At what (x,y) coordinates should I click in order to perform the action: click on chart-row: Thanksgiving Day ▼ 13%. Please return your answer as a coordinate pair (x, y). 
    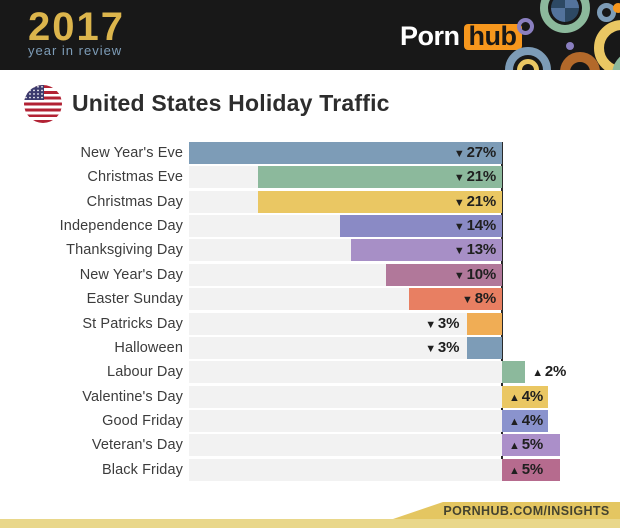
    Looking at the image, I should click on (310, 250).